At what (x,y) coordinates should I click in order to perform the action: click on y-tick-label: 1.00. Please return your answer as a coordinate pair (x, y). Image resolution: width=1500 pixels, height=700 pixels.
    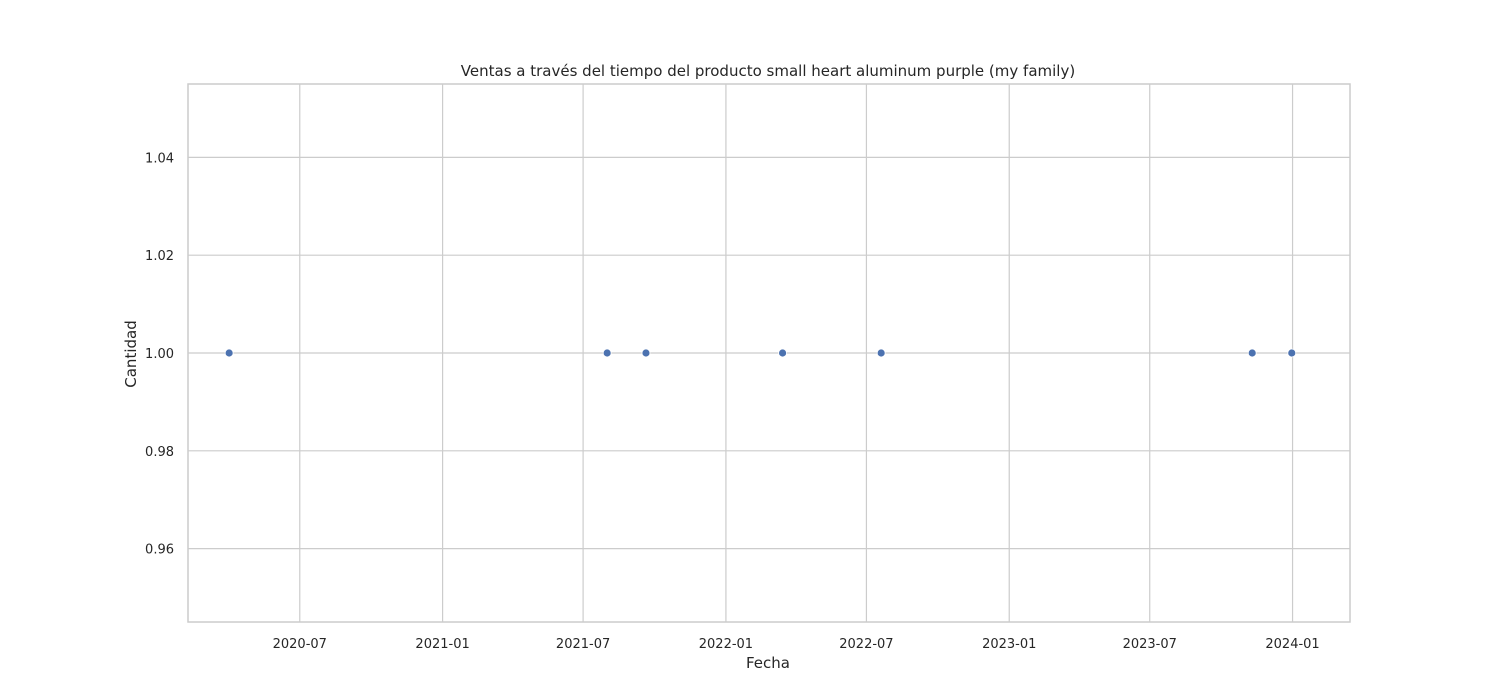
    Looking at the image, I should click on (159, 354).